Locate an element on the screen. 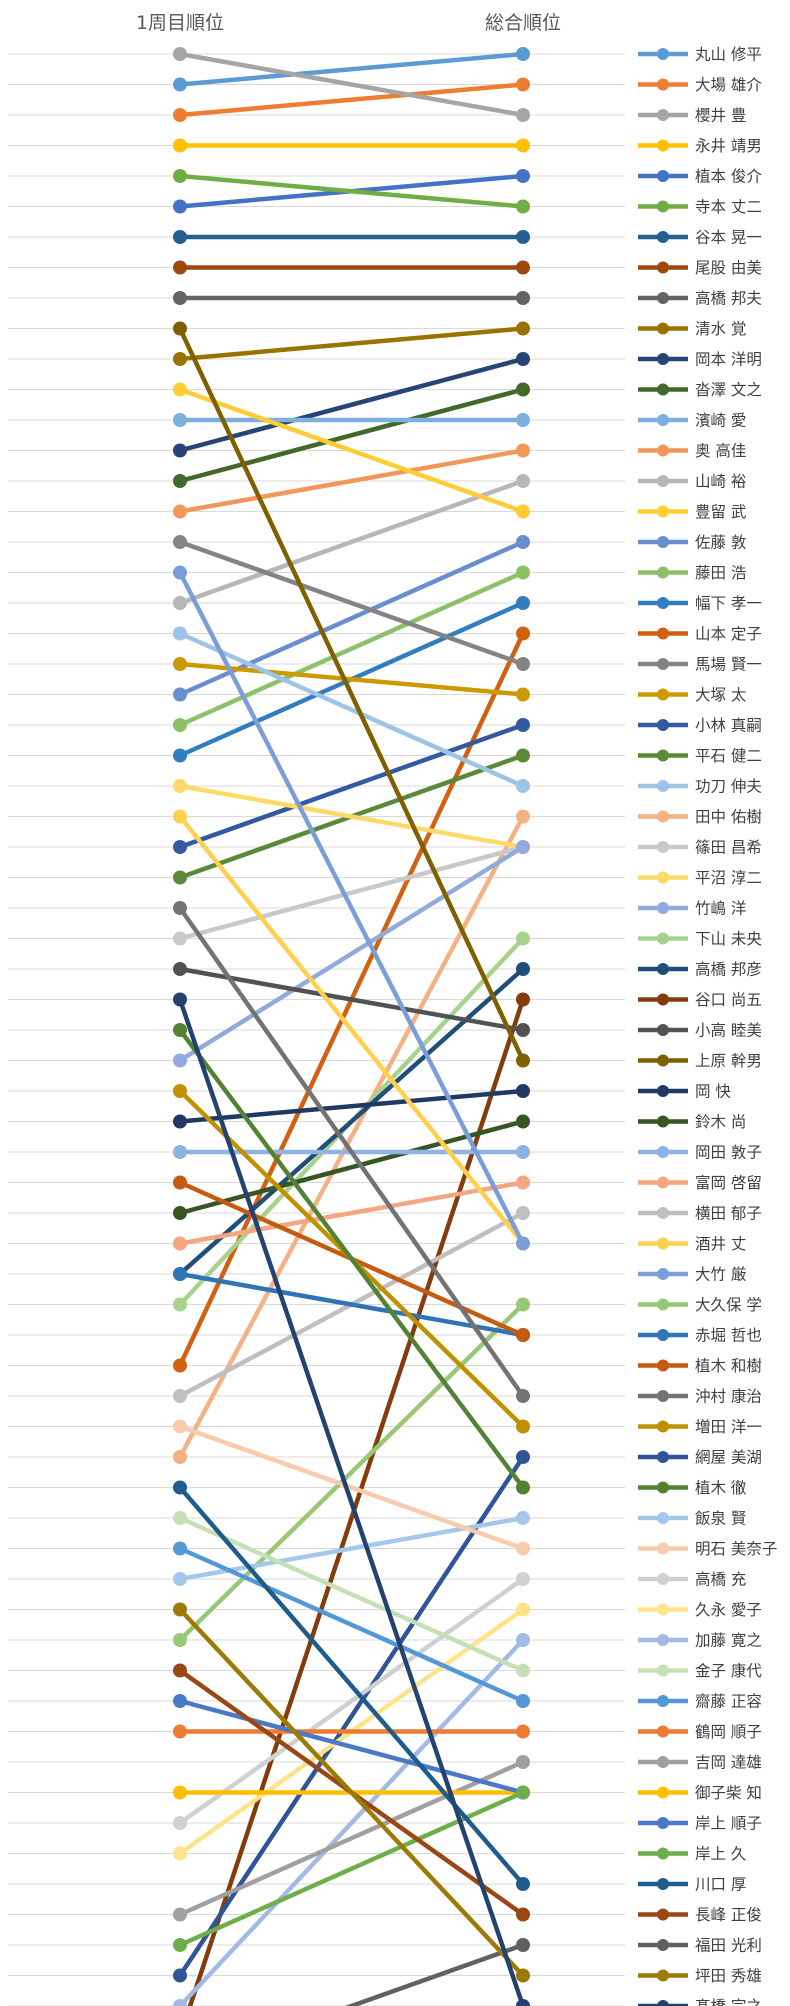 Image resolution: width=790 pixels, height=2006 pixels. legend-label: 岡 快 is located at coordinates (713, 1092).